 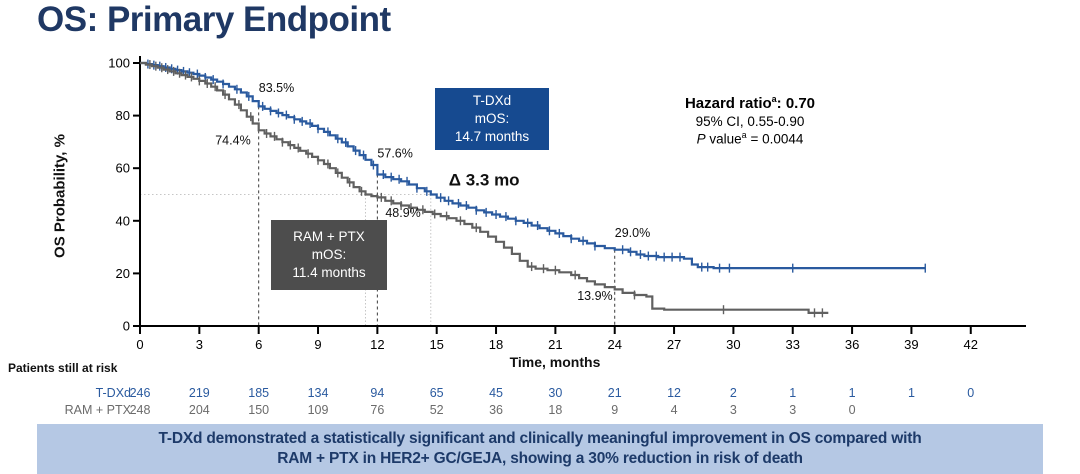 What do you see at coordinates (113, 393) in the screenshot?
I see `at-risk-row-label: T-DXd` at bounding box center [113, 393].